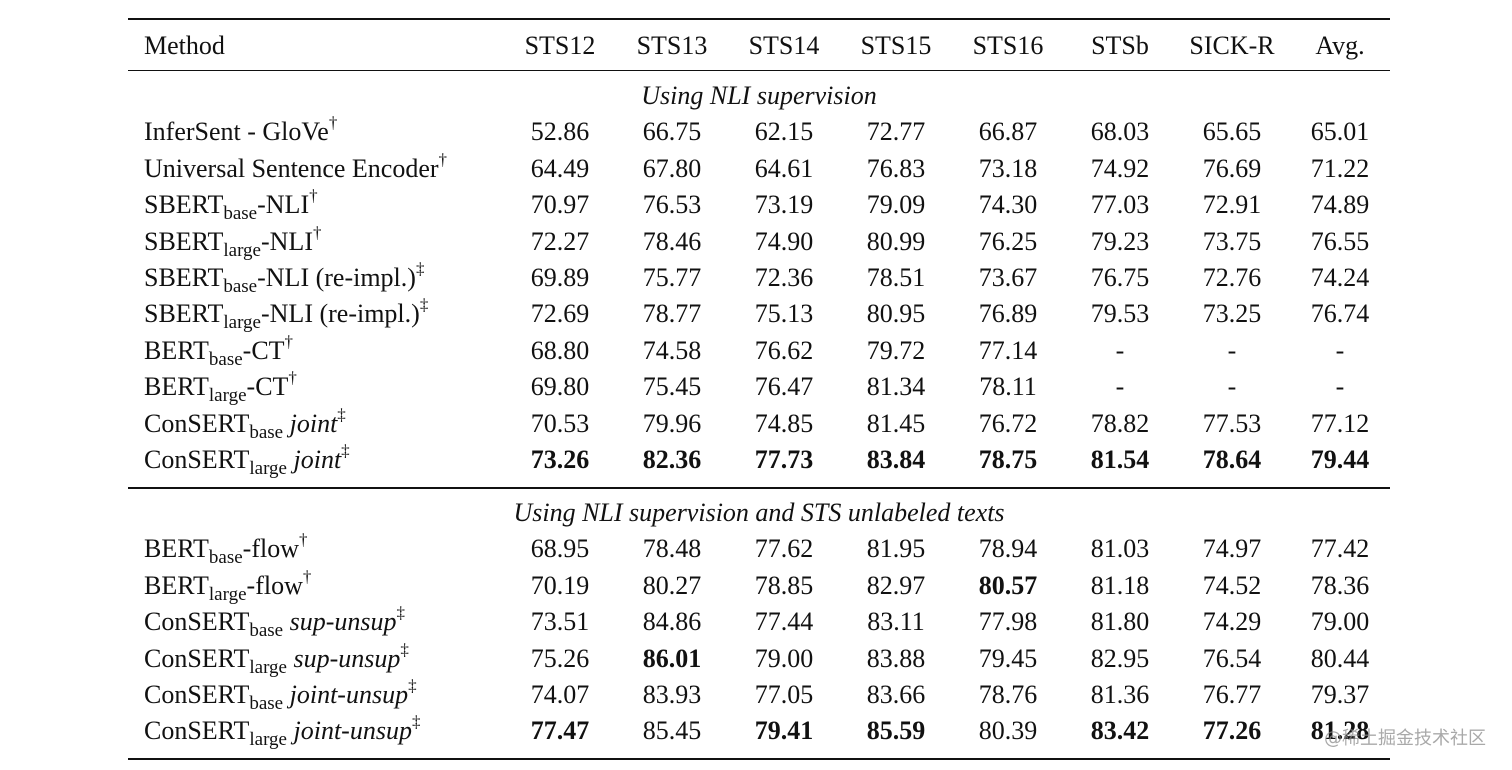 The height and width of the screenshot is (770, 1512). I want to click on score-cell: 69.80, so click(560, 387).